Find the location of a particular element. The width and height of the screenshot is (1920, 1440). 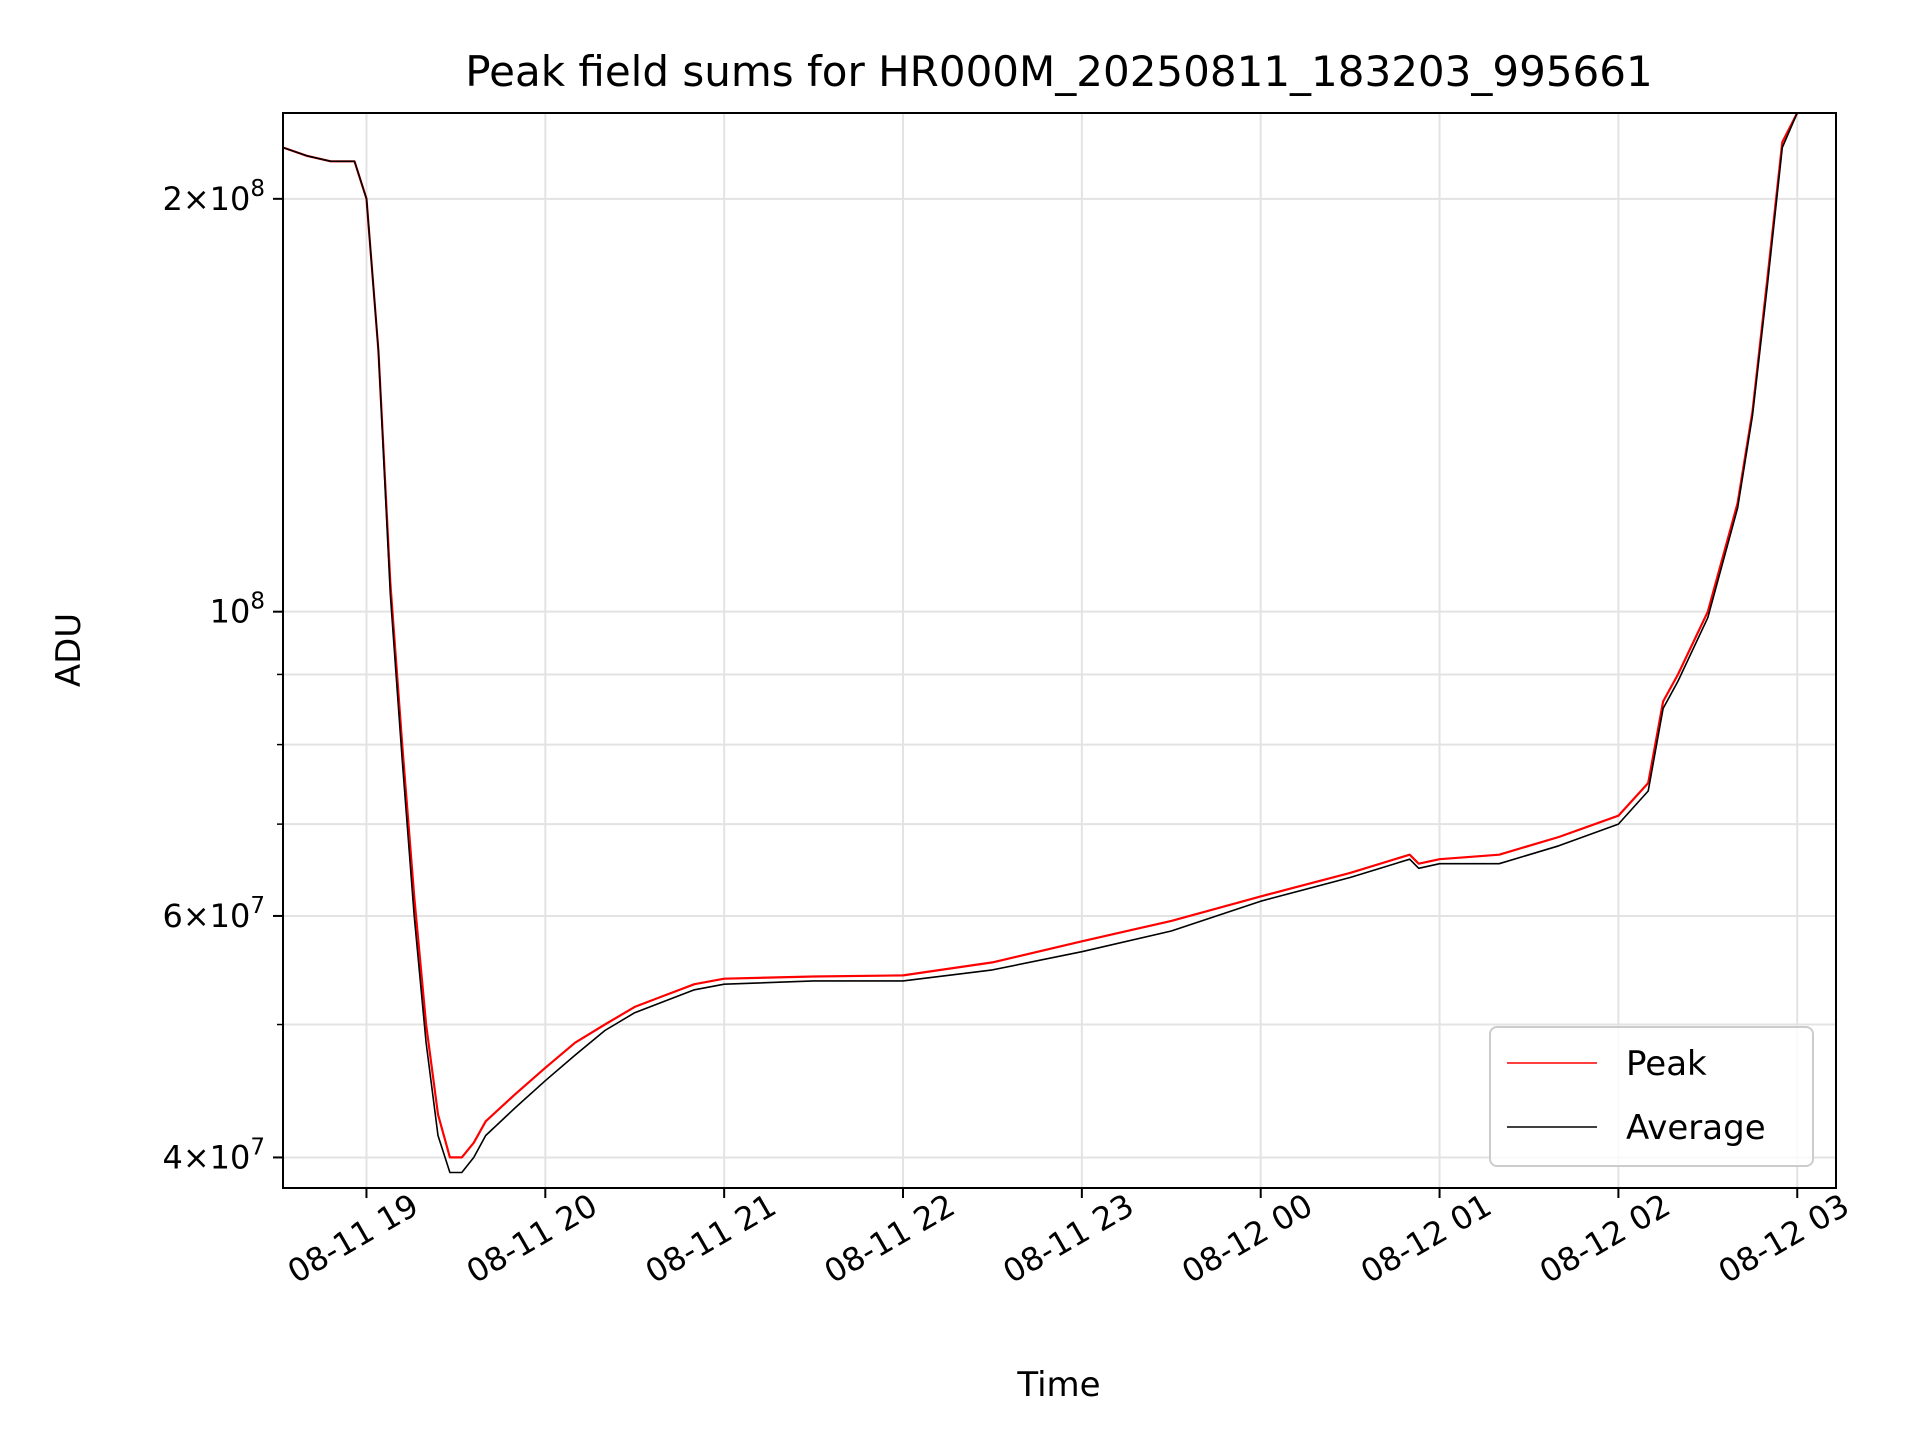

y-axis-label: ADU is located at coordinates (69, 650).